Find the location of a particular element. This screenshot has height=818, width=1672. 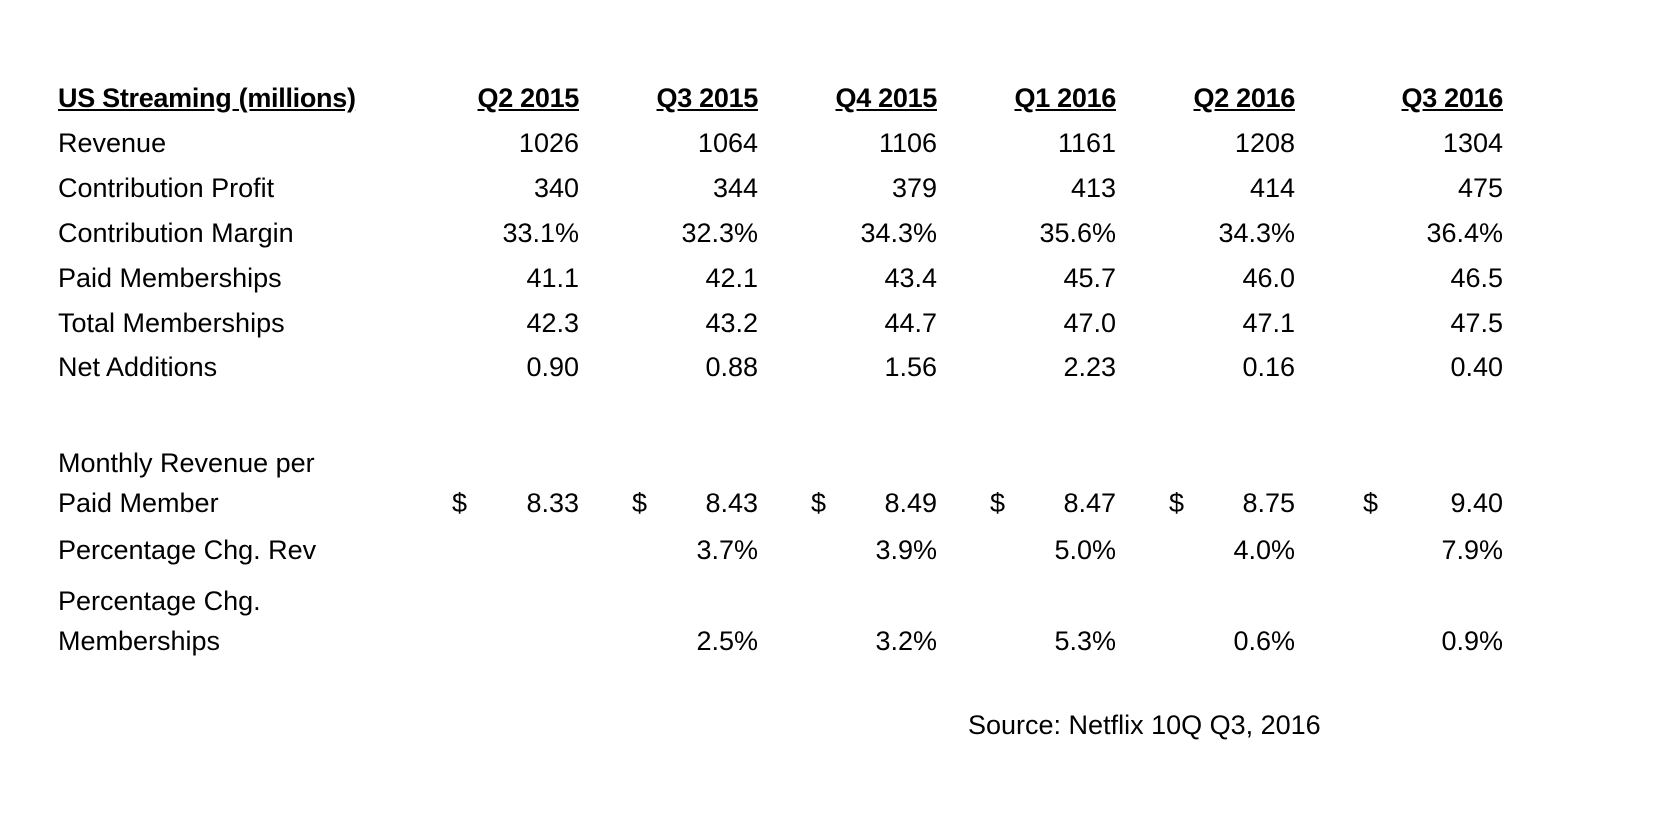

table-cell: 7.9% is located at coordinates (1472, 550).